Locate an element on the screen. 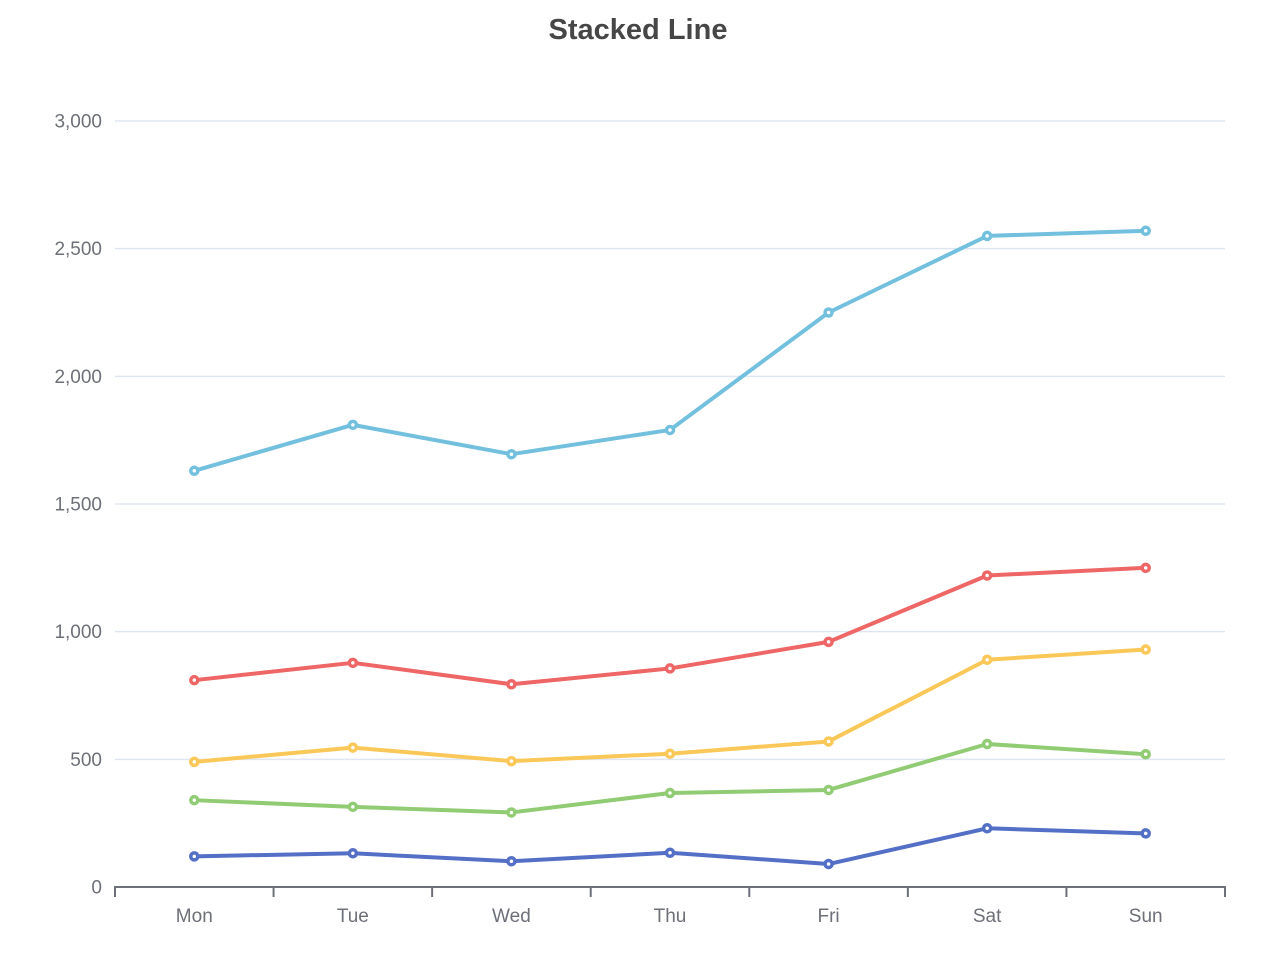 This screenshot has height=956, width=1276. datapoint-series-lightblue-fri is located at coordinates (828, 312).